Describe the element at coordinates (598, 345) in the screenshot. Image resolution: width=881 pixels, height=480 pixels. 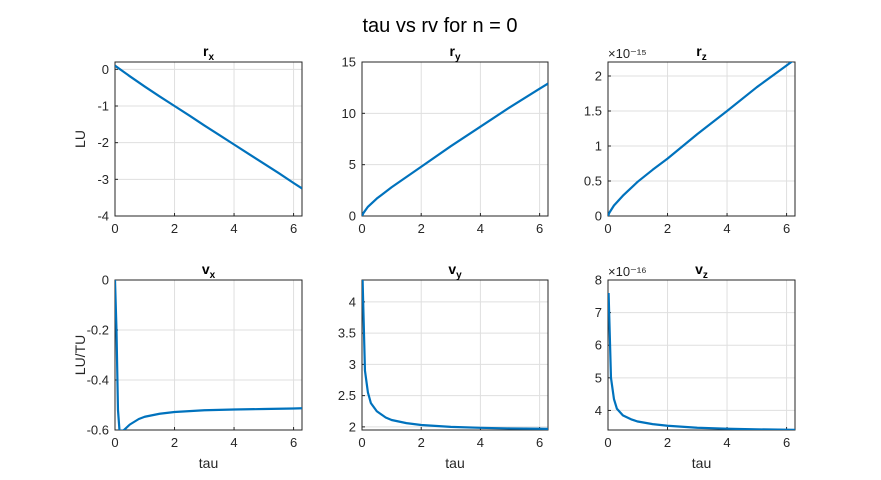
I see `y-tick-label: 6` at that location.